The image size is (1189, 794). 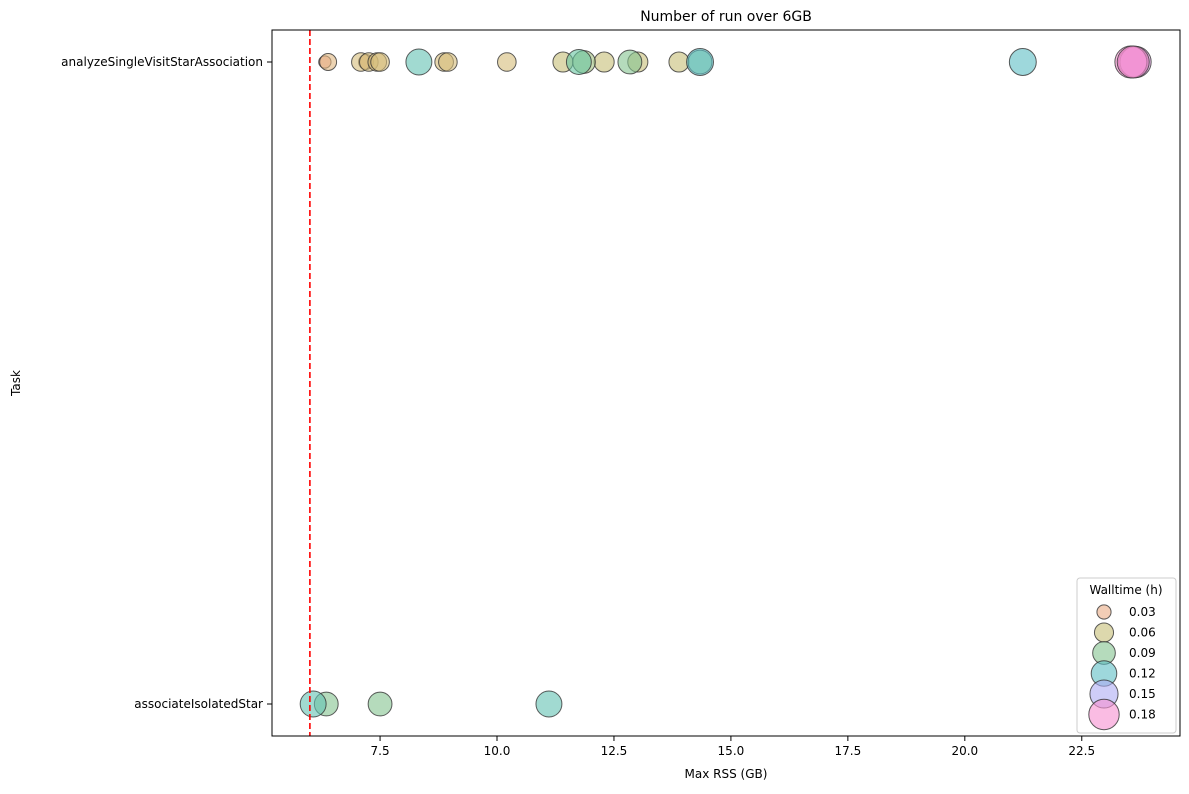 I want to click on legend: Walltime (h) 0.03 0.06 0.09 0.12 0.15 0.18, so click(x=1126, y=655).